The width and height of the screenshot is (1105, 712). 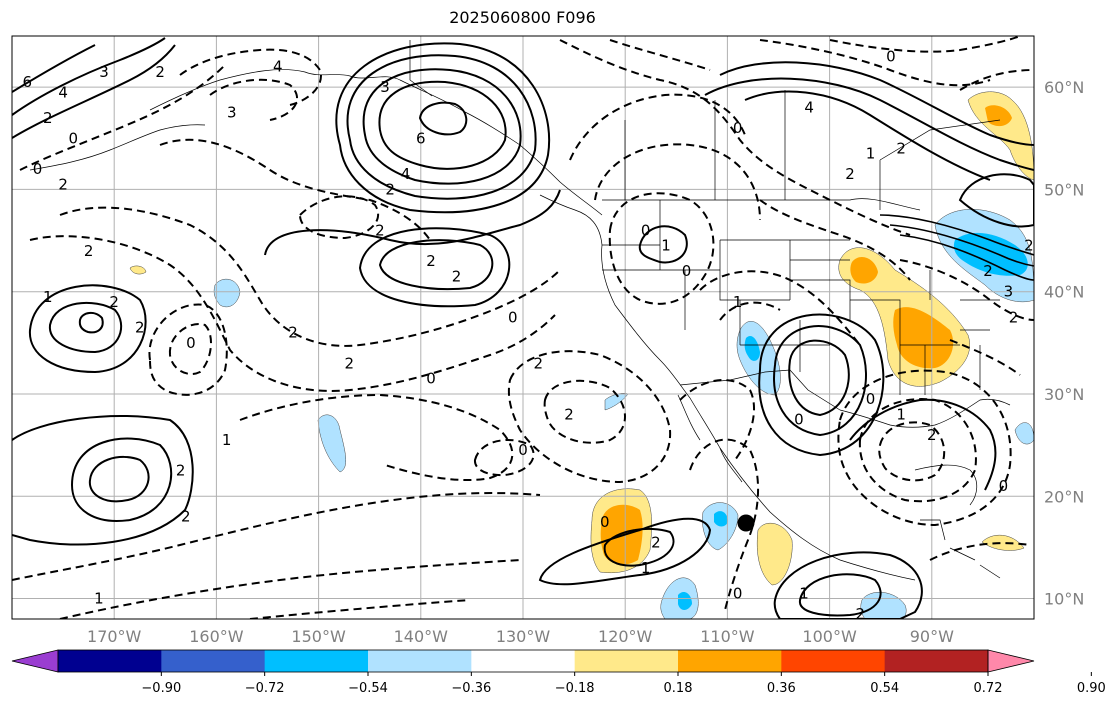 What do you see at coordinates (138, 270) in the screenshot?
I see `shade-positive-small-pacific` at bounding box center [138, 270].